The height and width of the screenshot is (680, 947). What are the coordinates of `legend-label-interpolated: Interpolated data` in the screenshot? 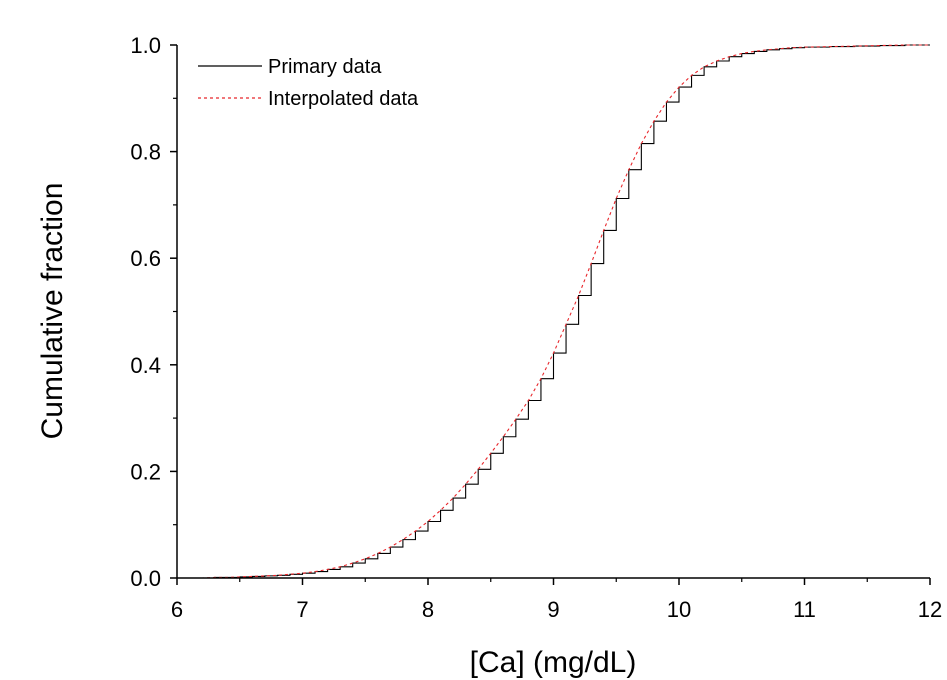 It's located at (343, 99).